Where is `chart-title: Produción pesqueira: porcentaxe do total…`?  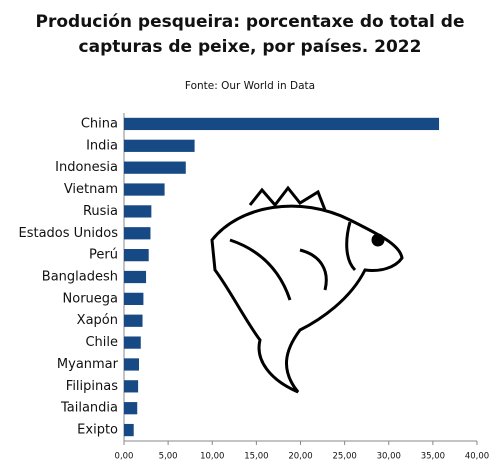 chart-title: Produción pesqueira: porcentaxe do total… is located at coordinates (250, 22).